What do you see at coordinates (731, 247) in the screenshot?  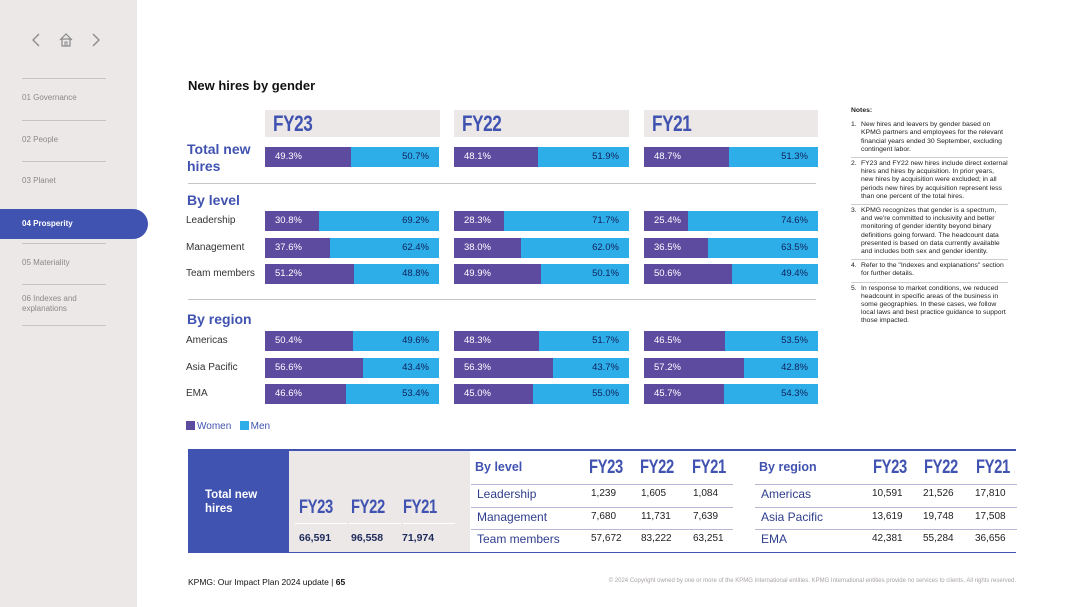 I see `level-management-bar-fy21: 36.5% 63.5%` at bounding box center [731, 247].